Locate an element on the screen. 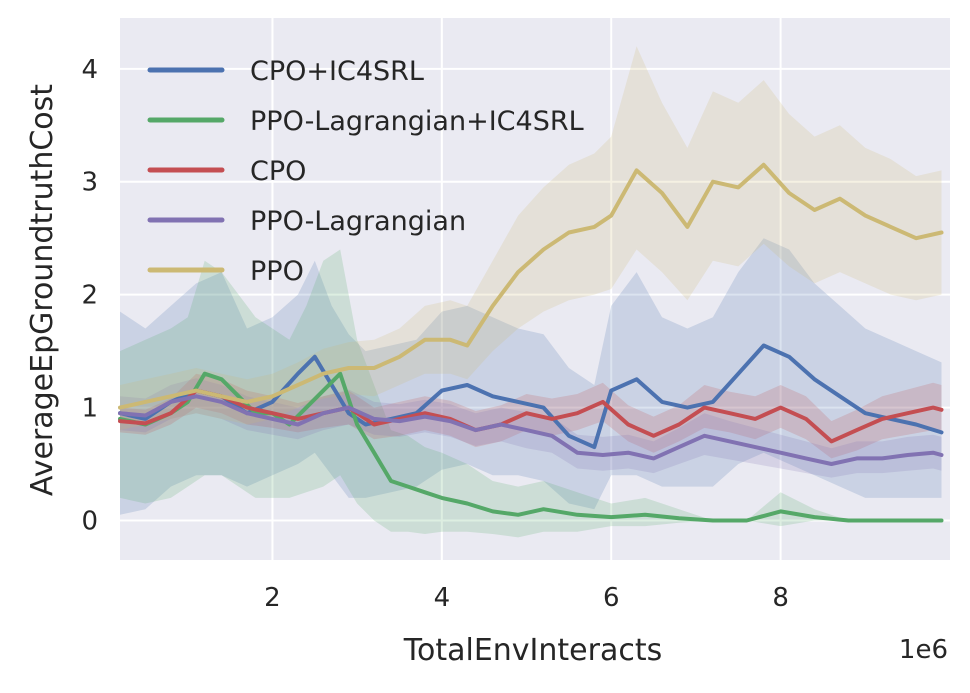 The image size is (970, 693). y-tick-labels: 0 1 2 3 4 is located at coordinates (89, 296).